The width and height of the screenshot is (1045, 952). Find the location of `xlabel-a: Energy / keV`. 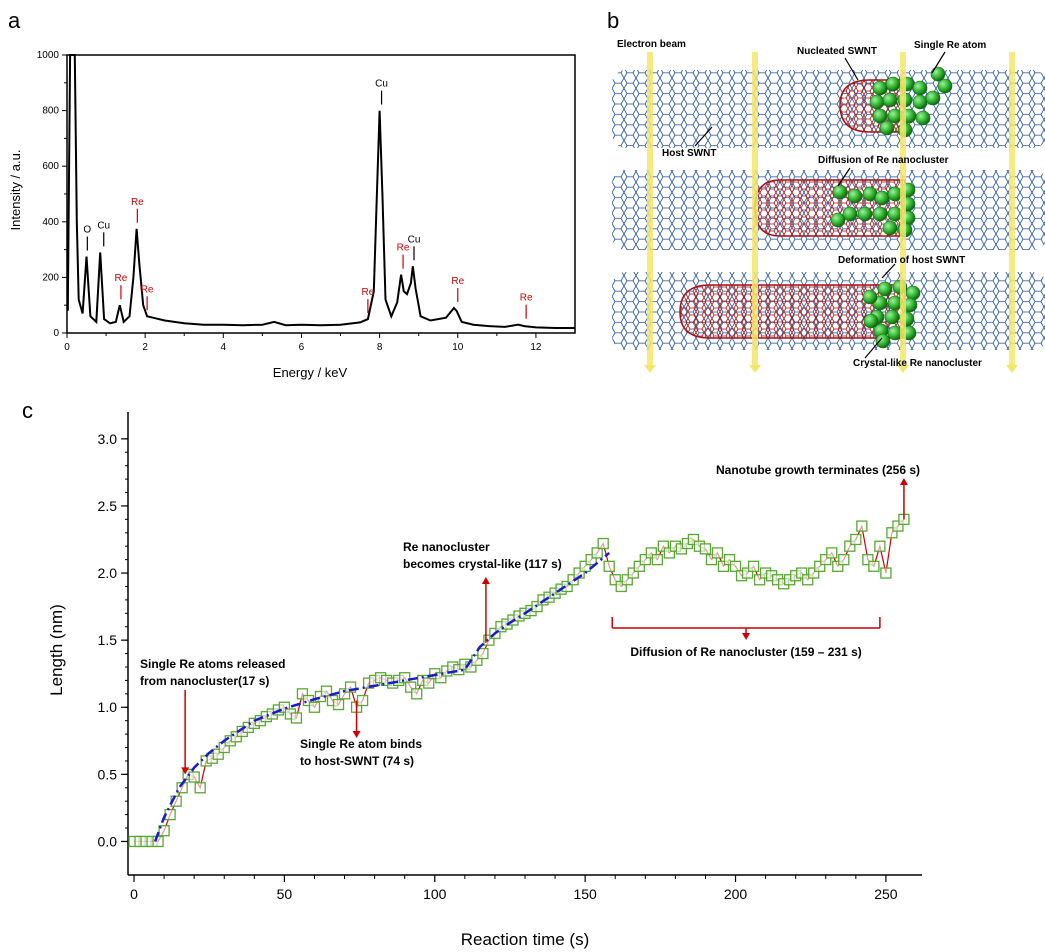

xlabel-a: Energy / keV is located at coordinates (310, 372).